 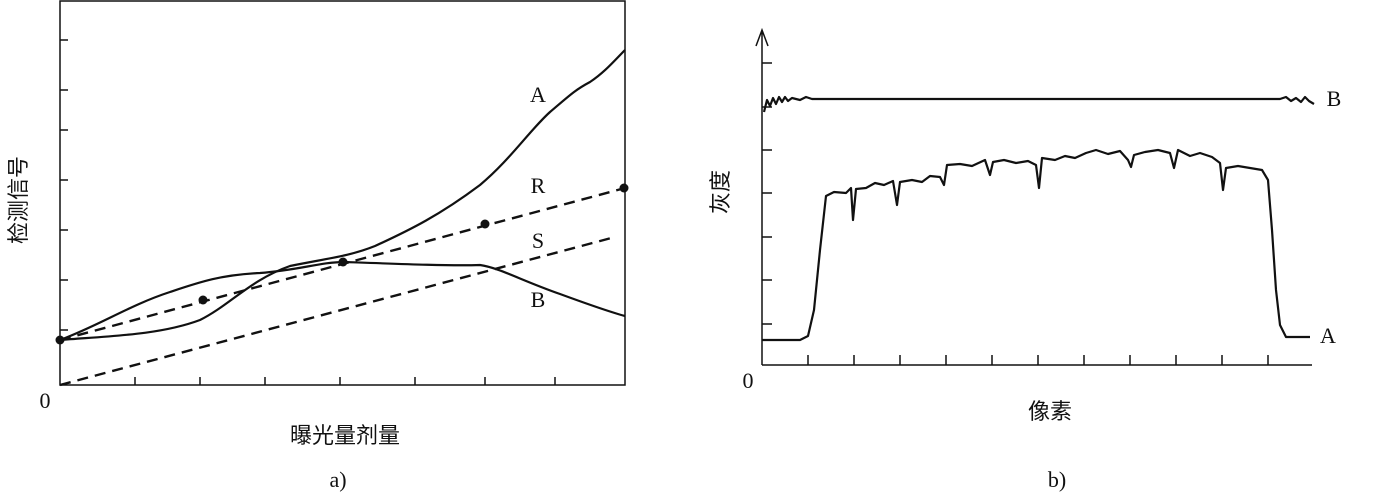 What do you see at coordinates (337, 311) in the screenshot?
I see `curve-s` at bounding box center [337, 311].